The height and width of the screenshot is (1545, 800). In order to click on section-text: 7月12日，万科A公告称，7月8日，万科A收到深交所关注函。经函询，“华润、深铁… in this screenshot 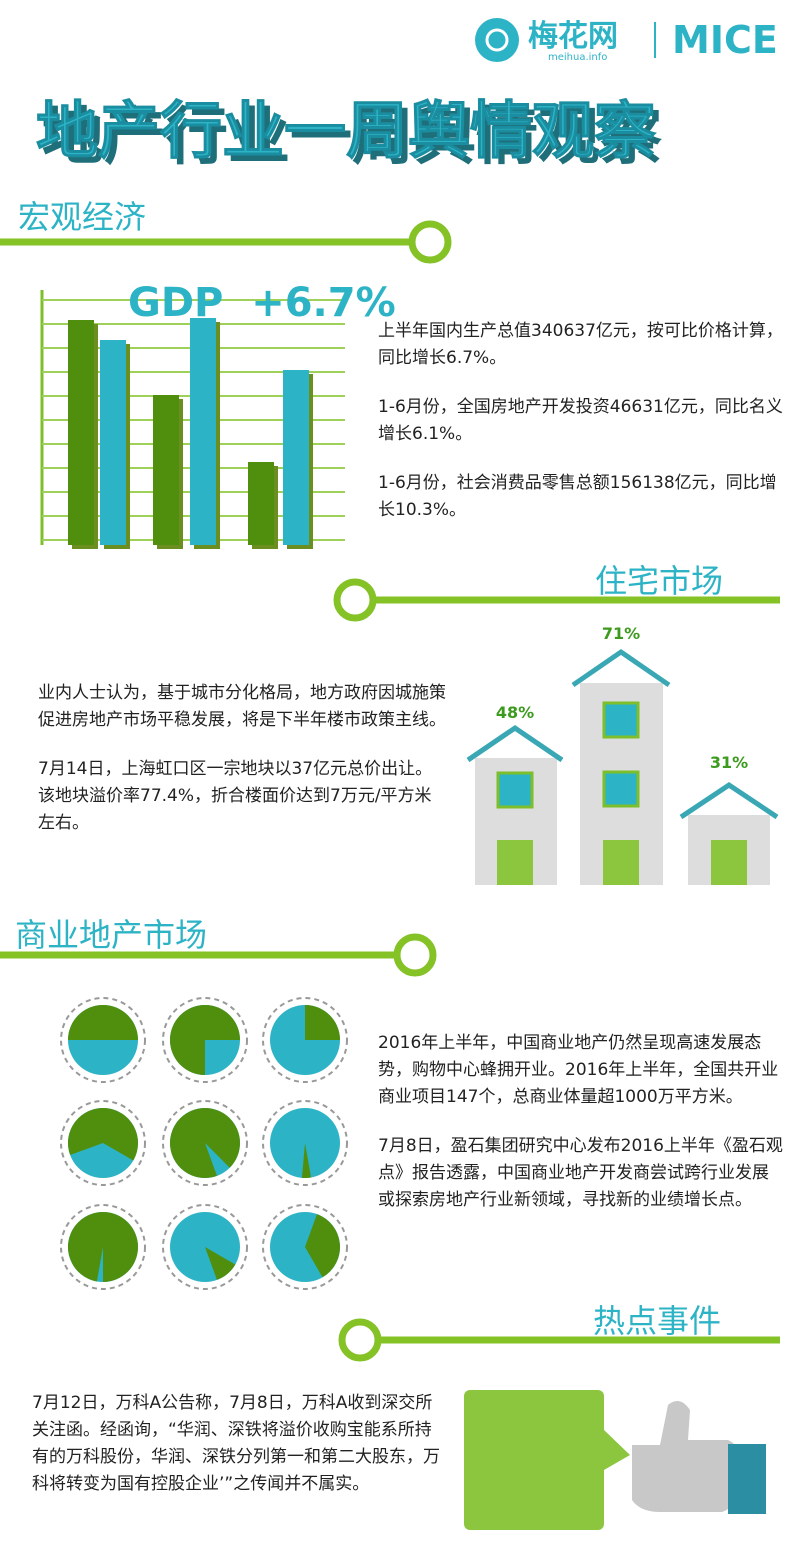, I will do `click(238, 1455)`.